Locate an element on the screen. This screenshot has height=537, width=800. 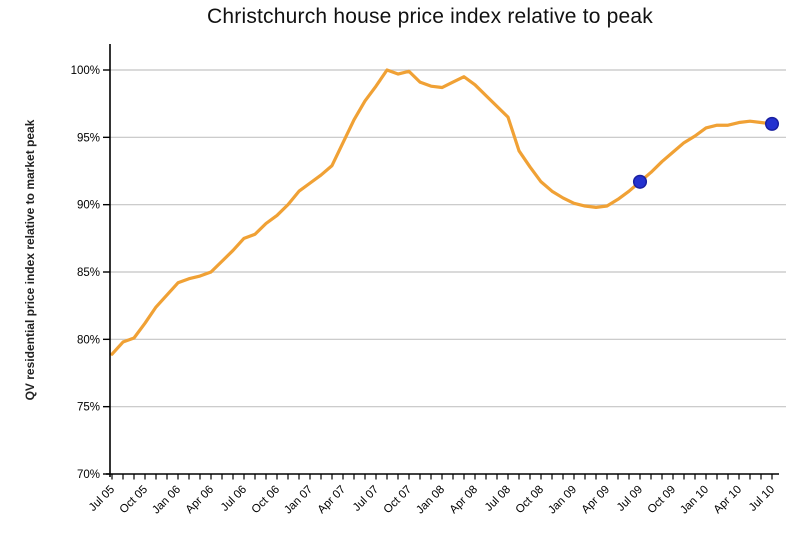
y-tick-label: 80% is located at coordinates (88, 340).